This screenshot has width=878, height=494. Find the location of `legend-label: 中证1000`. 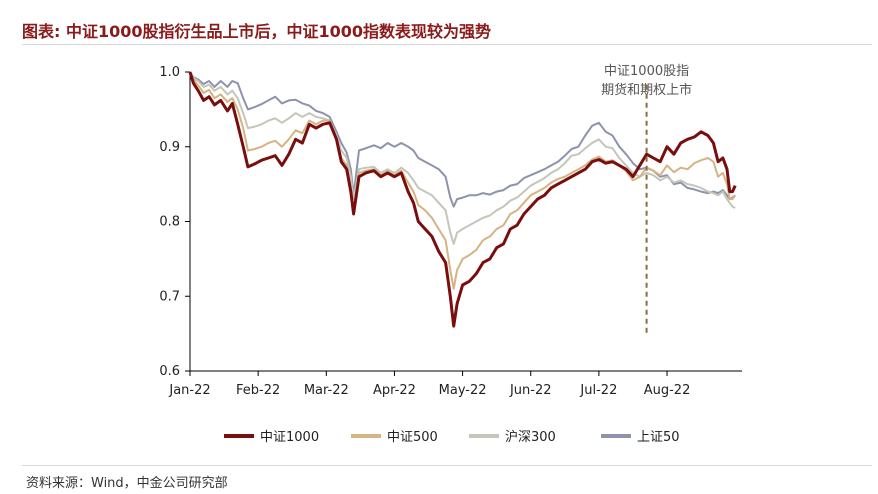

legend-label: 中证1000 is located at coordinates (289, 437).